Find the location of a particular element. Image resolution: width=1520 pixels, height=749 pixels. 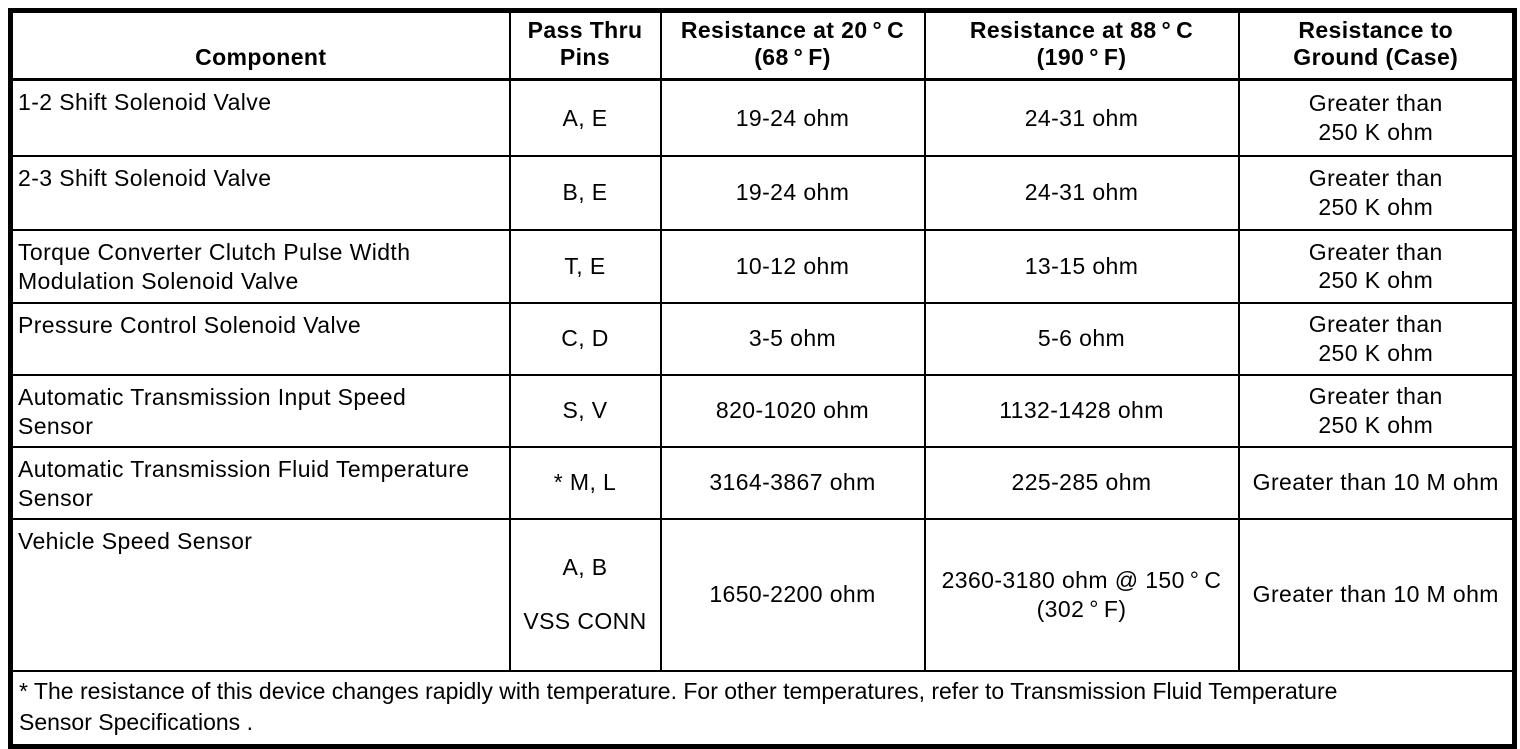

cell-pins: T, E is located at coordinates (585, 266).